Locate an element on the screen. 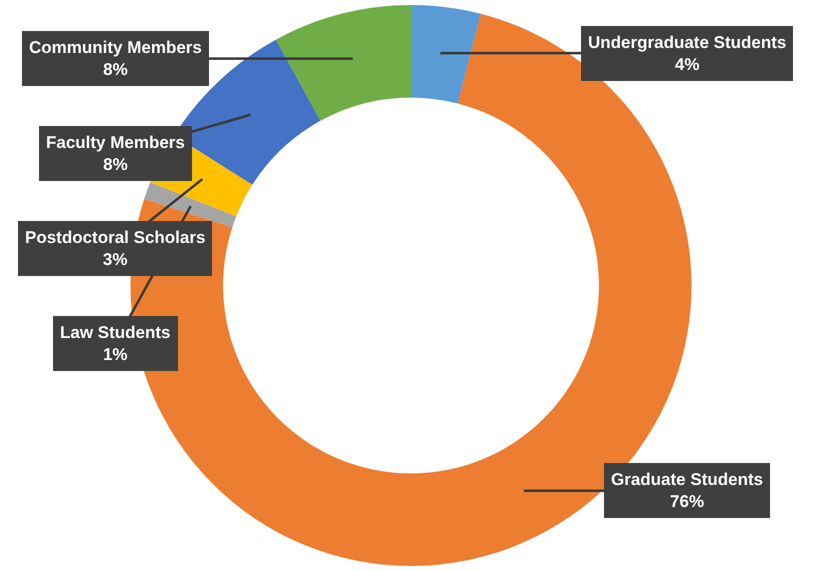 This screenshot has height=571, width=822. data-label: 3% is located at coordinates (115, 260).